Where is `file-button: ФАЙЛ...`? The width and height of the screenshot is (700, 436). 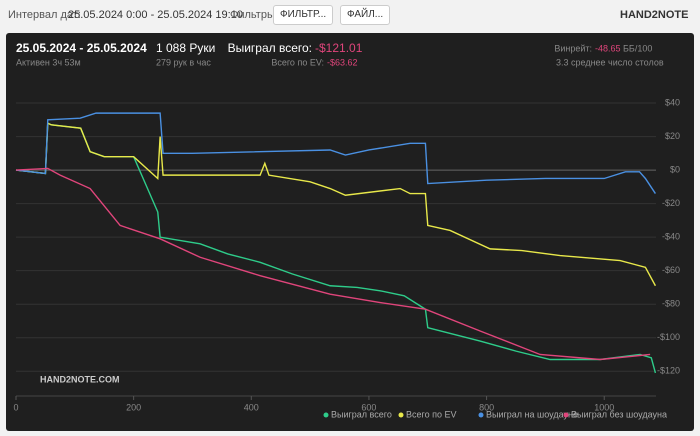 file-button: ФАЙЛ... is located at coordinates (365, 15).